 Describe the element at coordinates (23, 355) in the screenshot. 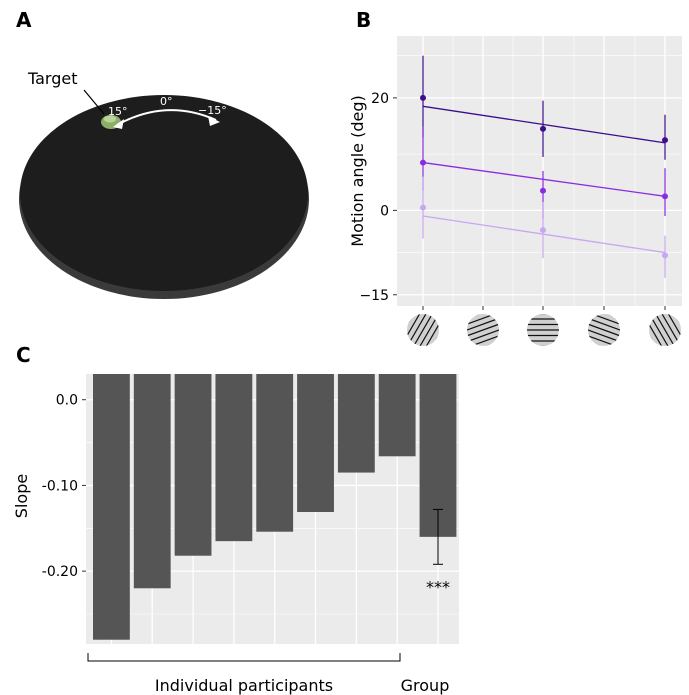

I see `panel-c-letter: C` at that location.